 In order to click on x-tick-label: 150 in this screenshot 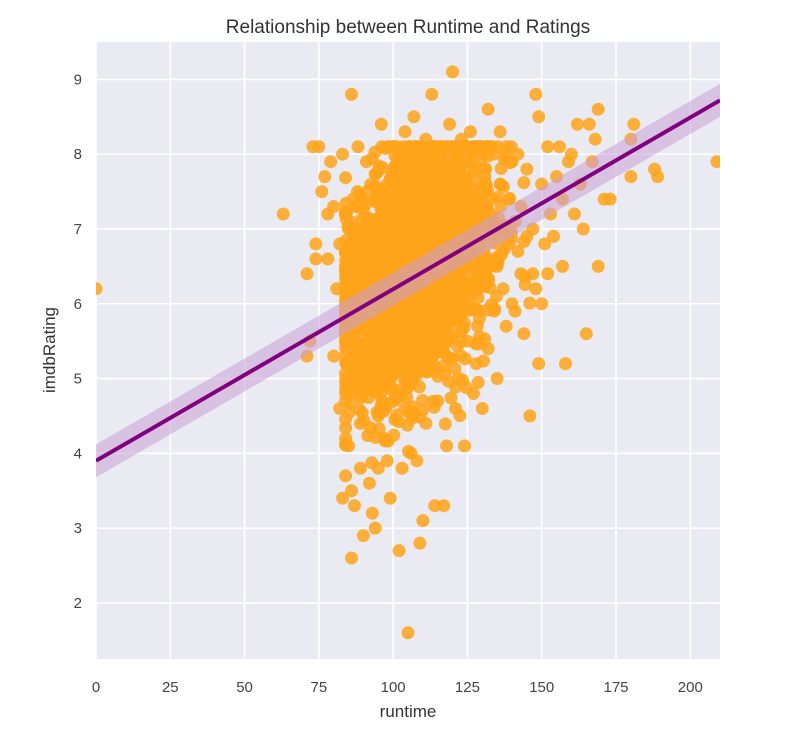, I will do `click(541, 687)`.